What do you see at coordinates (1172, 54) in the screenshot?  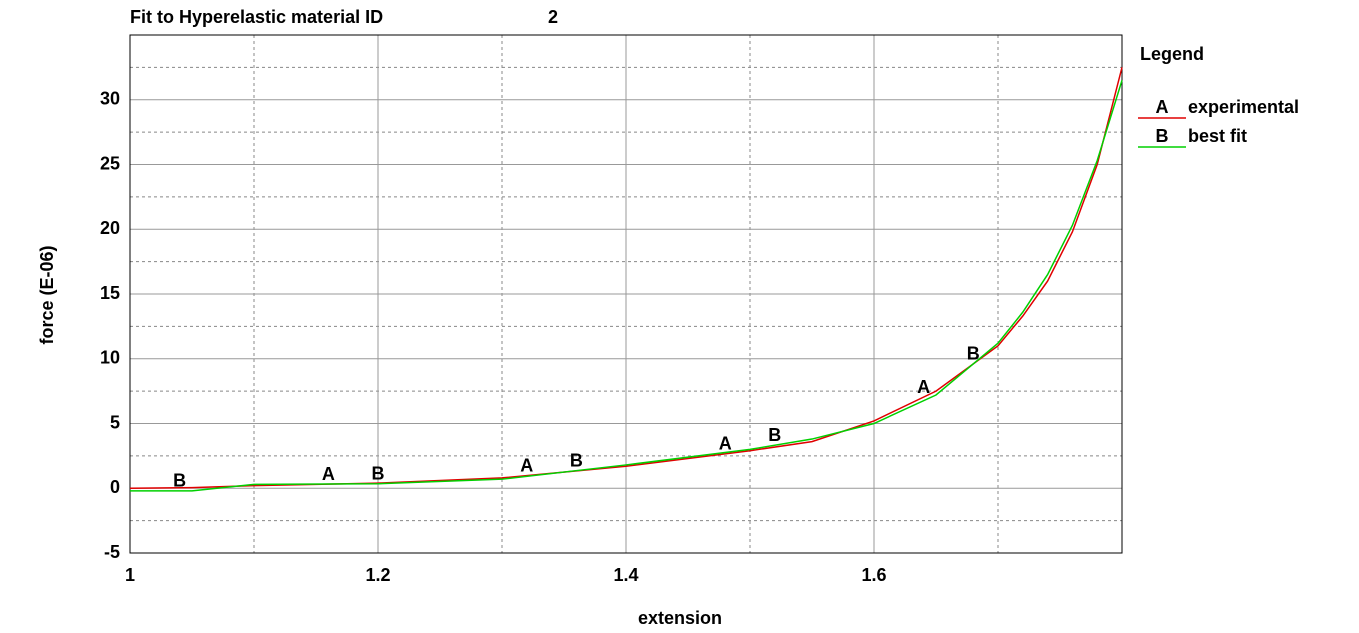 I see `legend-title: Legend` at bounding box center [1172, 54].